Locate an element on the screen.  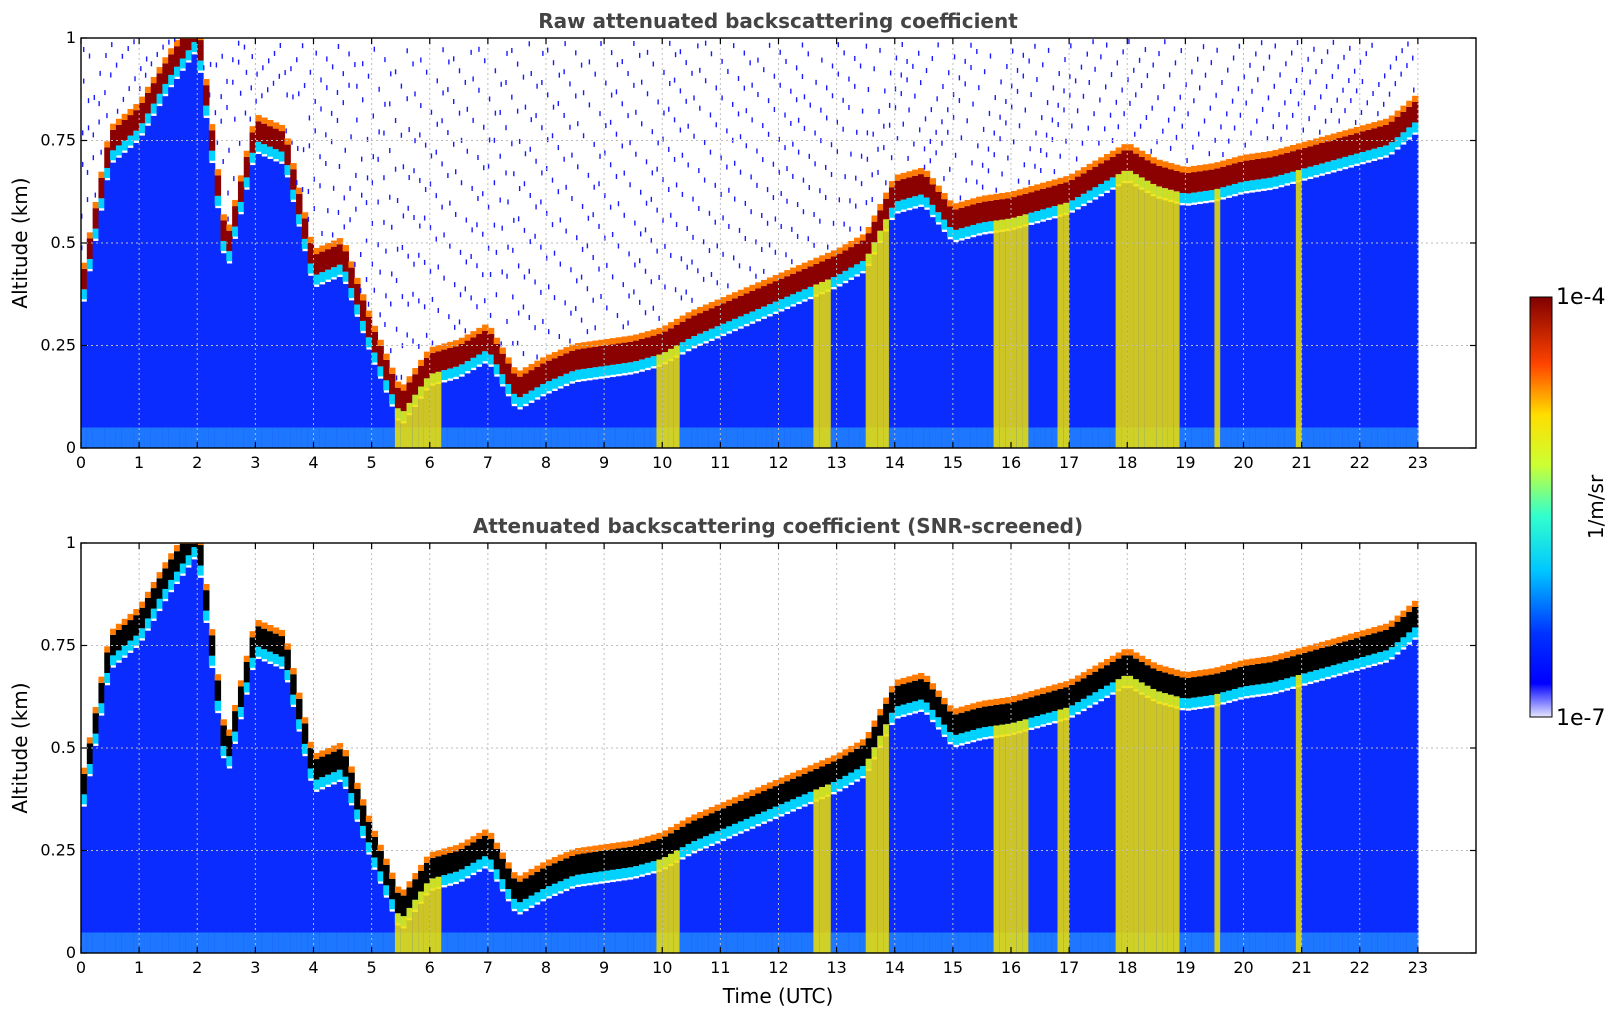
x-tick-label: 23 is located at coordinates (1418, 462).